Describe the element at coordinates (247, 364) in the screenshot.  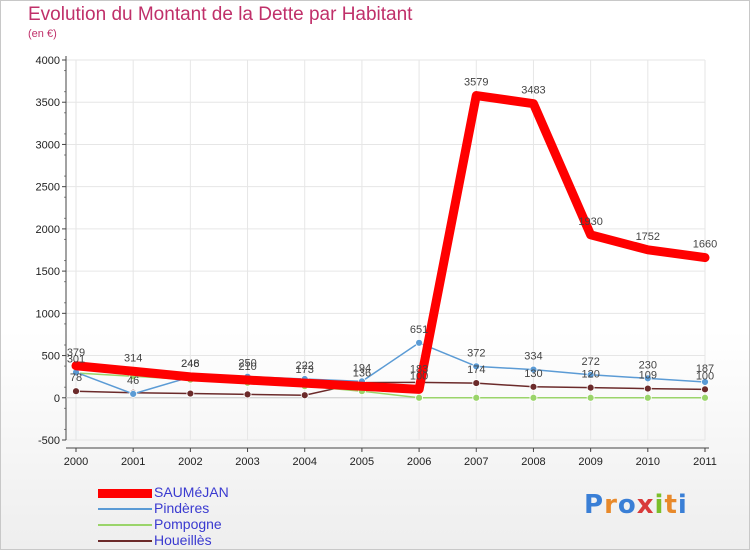
I see `data-label: 250` at that location.